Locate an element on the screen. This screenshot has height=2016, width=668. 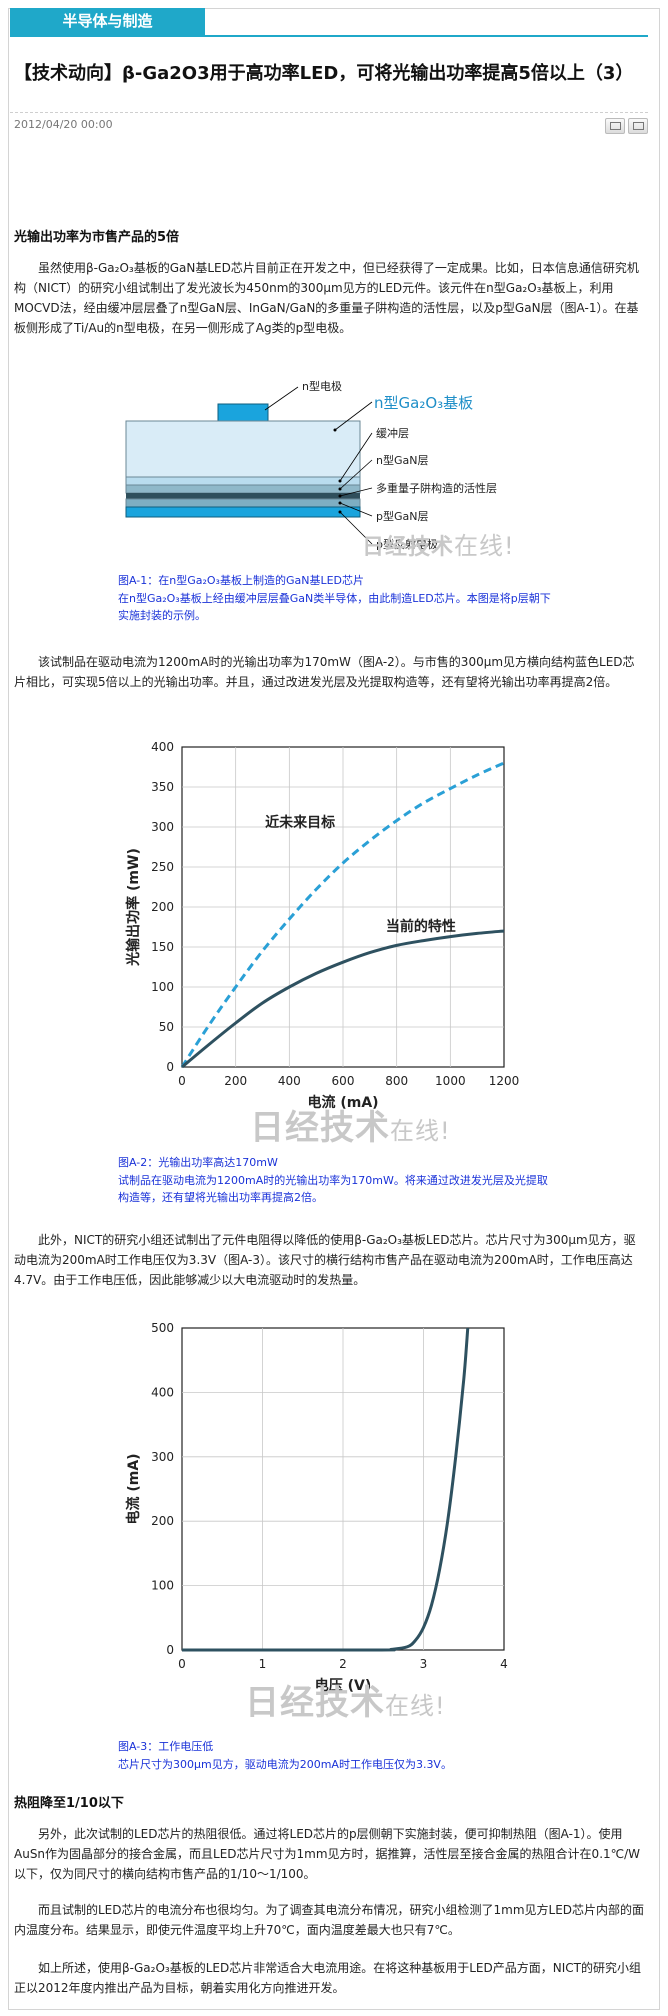
series-label: 近未来目标 is located at coordinates (300, 822).